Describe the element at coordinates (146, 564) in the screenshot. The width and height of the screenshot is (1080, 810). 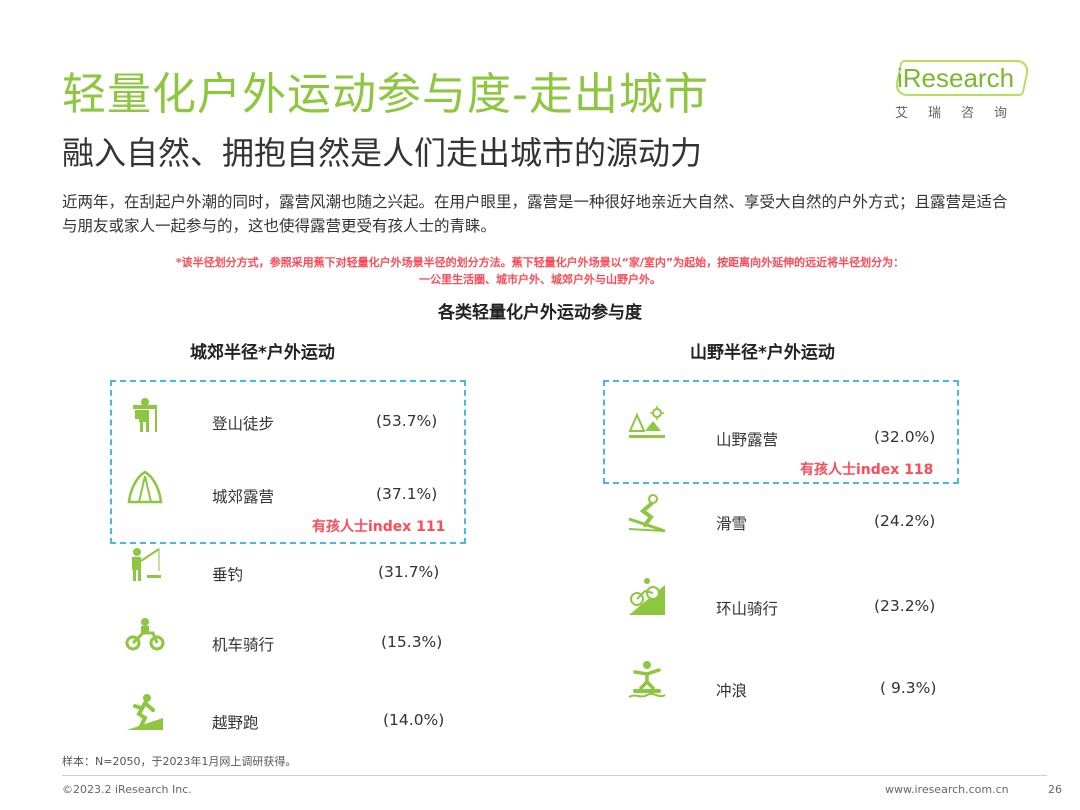
I see `fishing-icon` at that location.